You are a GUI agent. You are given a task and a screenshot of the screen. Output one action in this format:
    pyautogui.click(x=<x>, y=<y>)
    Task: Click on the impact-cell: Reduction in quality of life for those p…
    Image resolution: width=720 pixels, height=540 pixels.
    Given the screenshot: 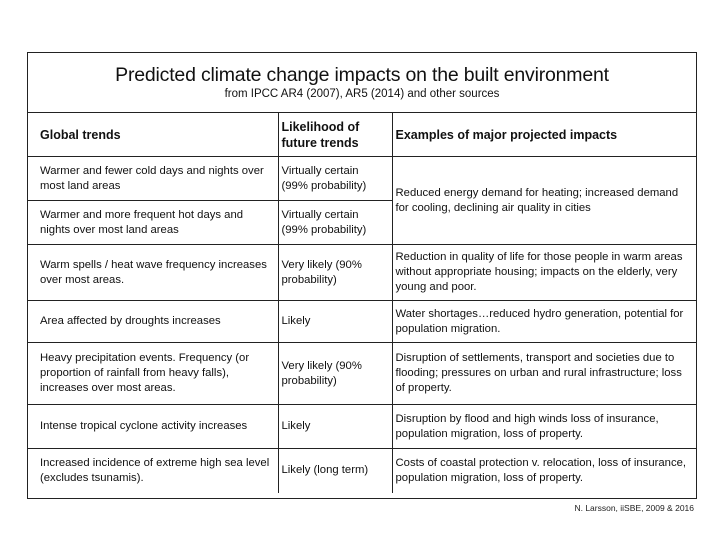 What is the action you would take?
    pyautogui.click(x=543, y=272)
    